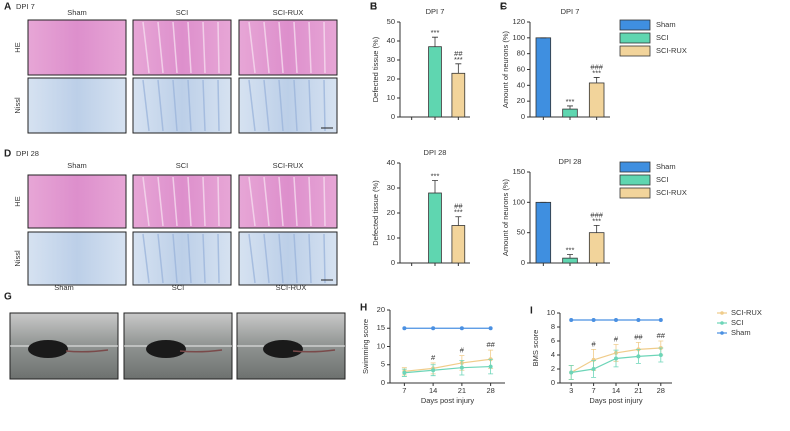 The image size is (790, 431). Describe the element at coordinates (666, 24) in the screenshot. I see `legend-label: Sham` at that location.